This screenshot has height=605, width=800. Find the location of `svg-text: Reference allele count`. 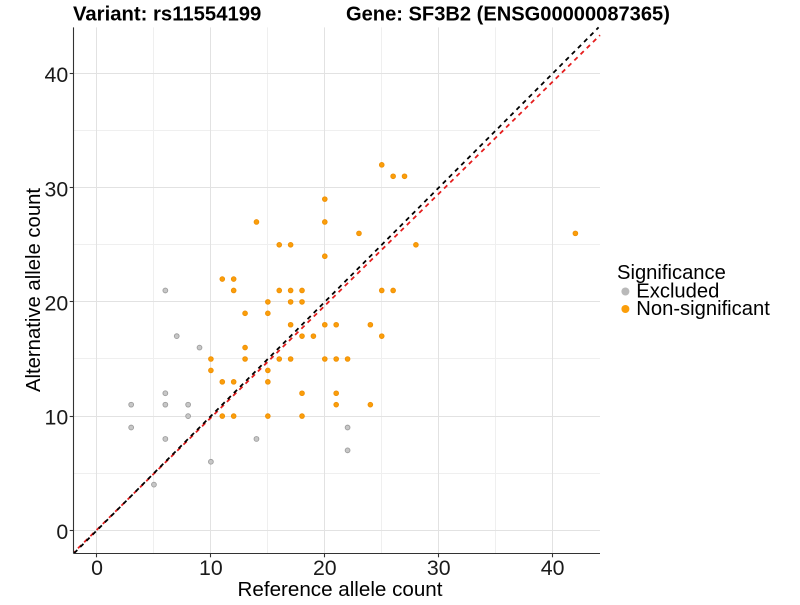

svg-text: Reference allele count is located at coordinates (340, 589).